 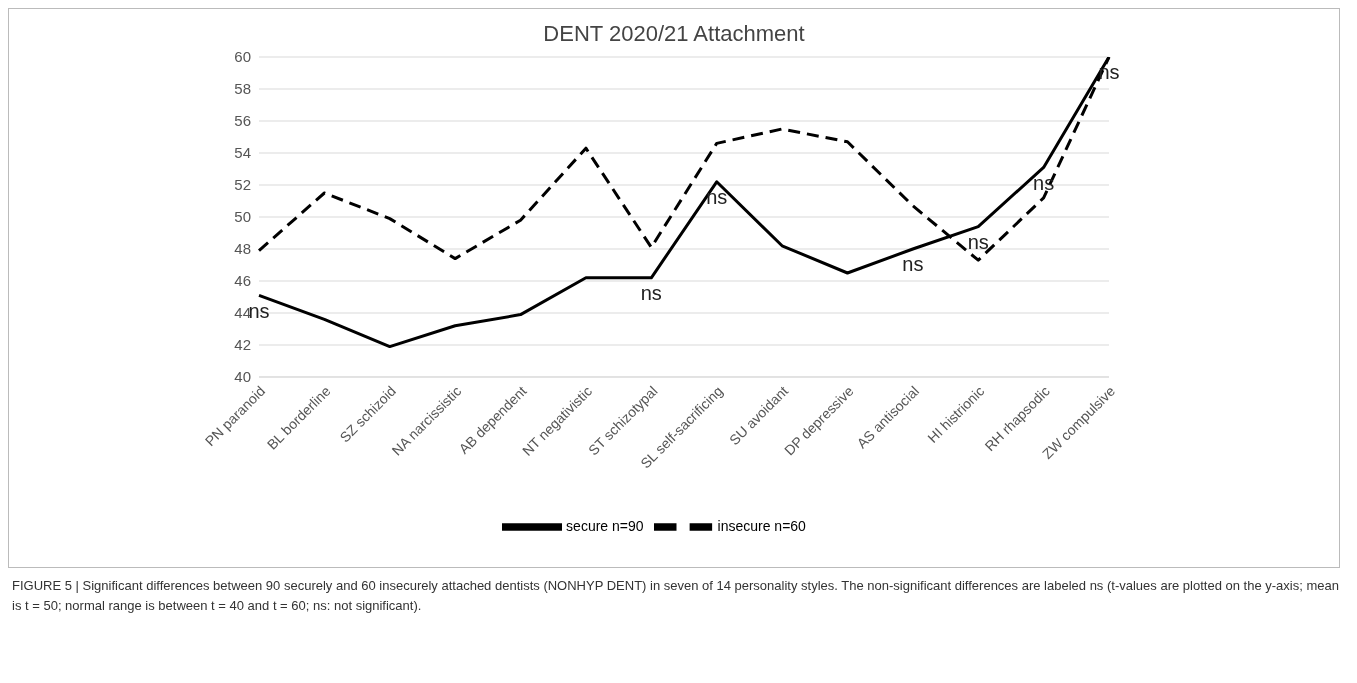 What do you see at coordinates (242, 89) in the screenshot?
I see `y-tick-label: 58` at bounding box center [242, 89].